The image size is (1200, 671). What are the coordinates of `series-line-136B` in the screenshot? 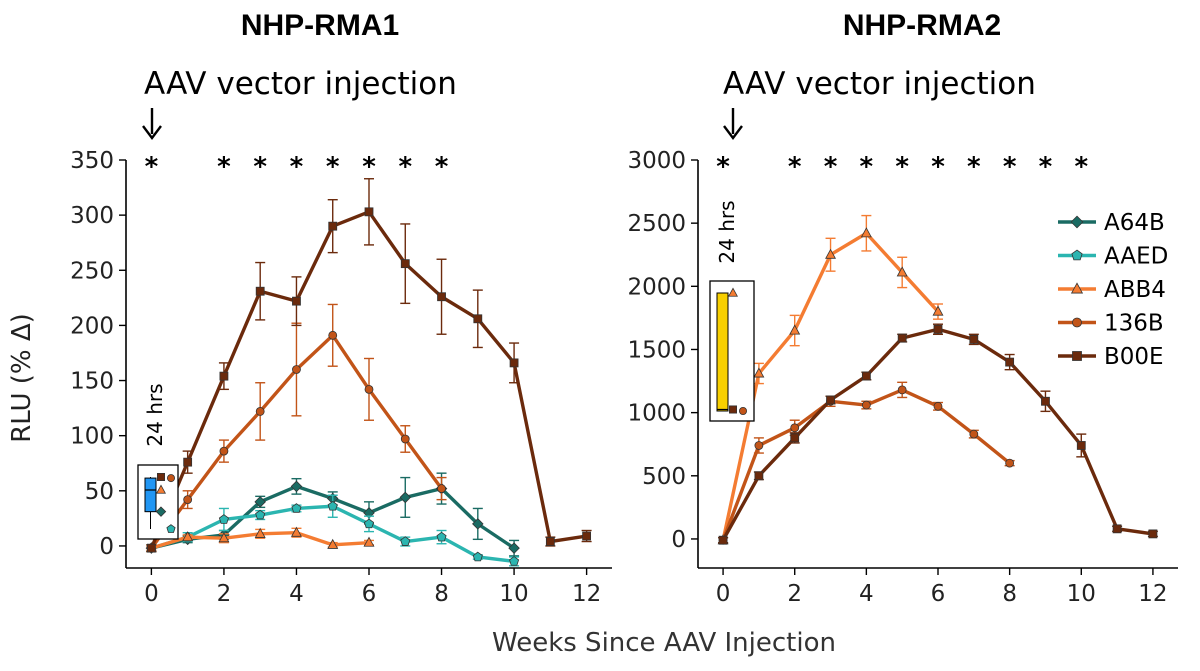 It's located at (866, 464).